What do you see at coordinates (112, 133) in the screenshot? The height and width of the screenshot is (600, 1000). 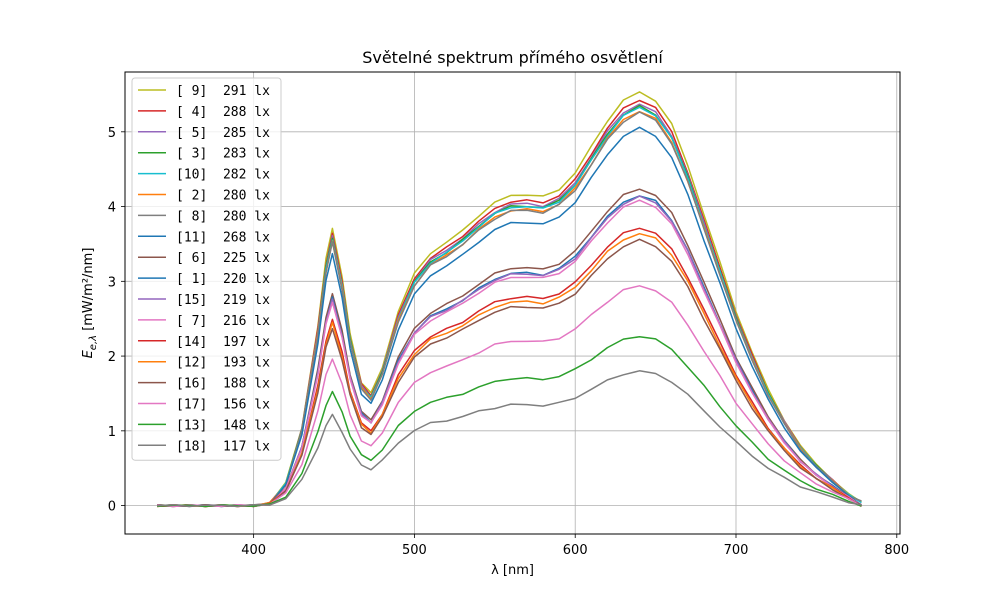 I see `y-tick-label: 5` at bounding box center [112, 133].